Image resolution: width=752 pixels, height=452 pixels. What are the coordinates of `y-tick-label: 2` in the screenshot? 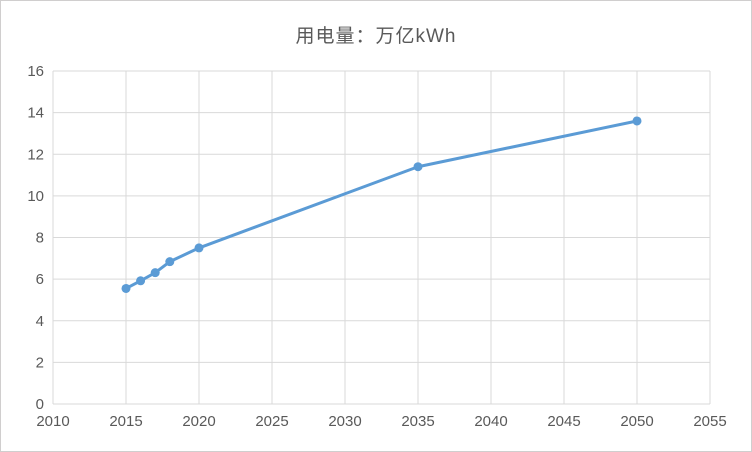 It's located at (40, 362).